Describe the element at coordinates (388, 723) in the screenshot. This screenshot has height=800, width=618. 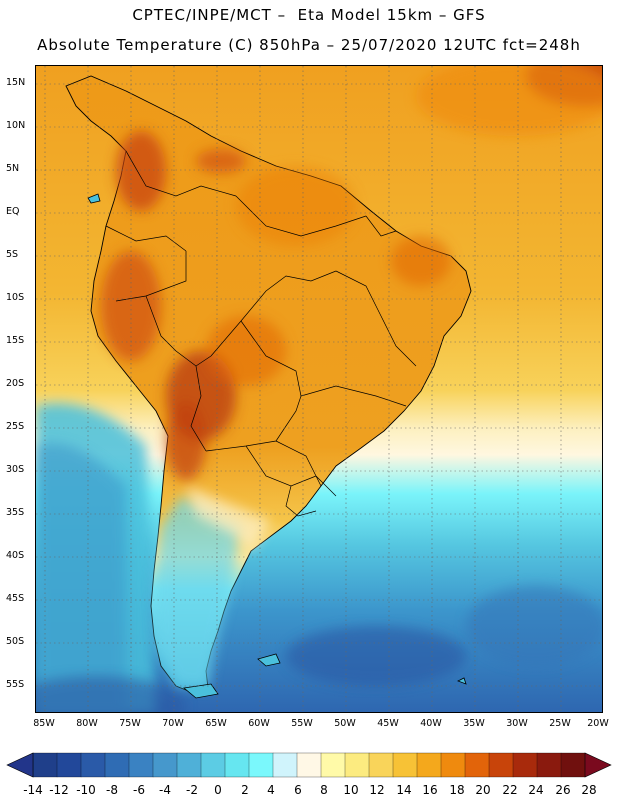
I see `lon-label-45w: 45W` at that location.